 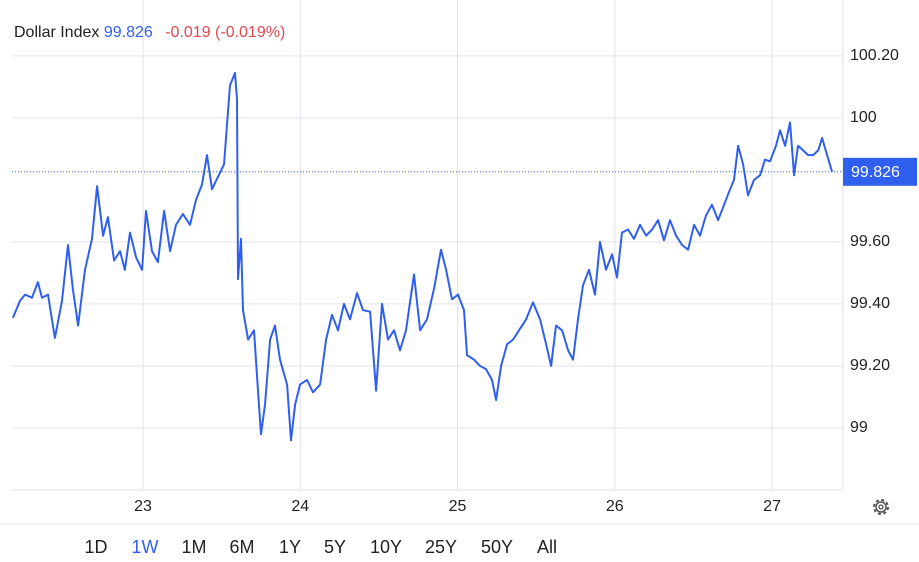 I want to click on x-tick-label: 26, so click(x=615, y=506).